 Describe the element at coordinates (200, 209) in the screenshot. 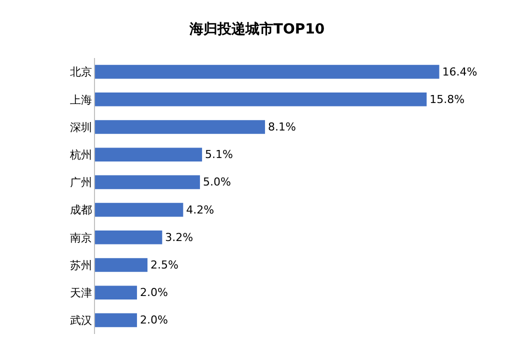

I see `data-label: 4.2%` at that location.